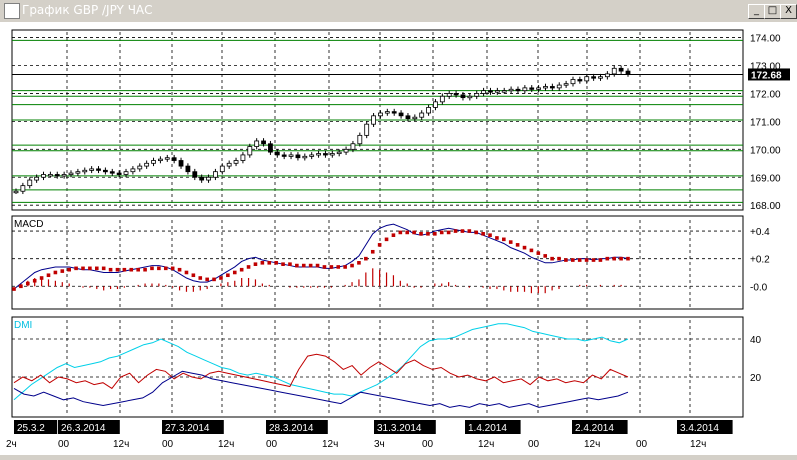  What do you see at coordinates (765, 67) in the screenshot?
I see `price-tick-label: 173.00` at bounding box center [765, 67].